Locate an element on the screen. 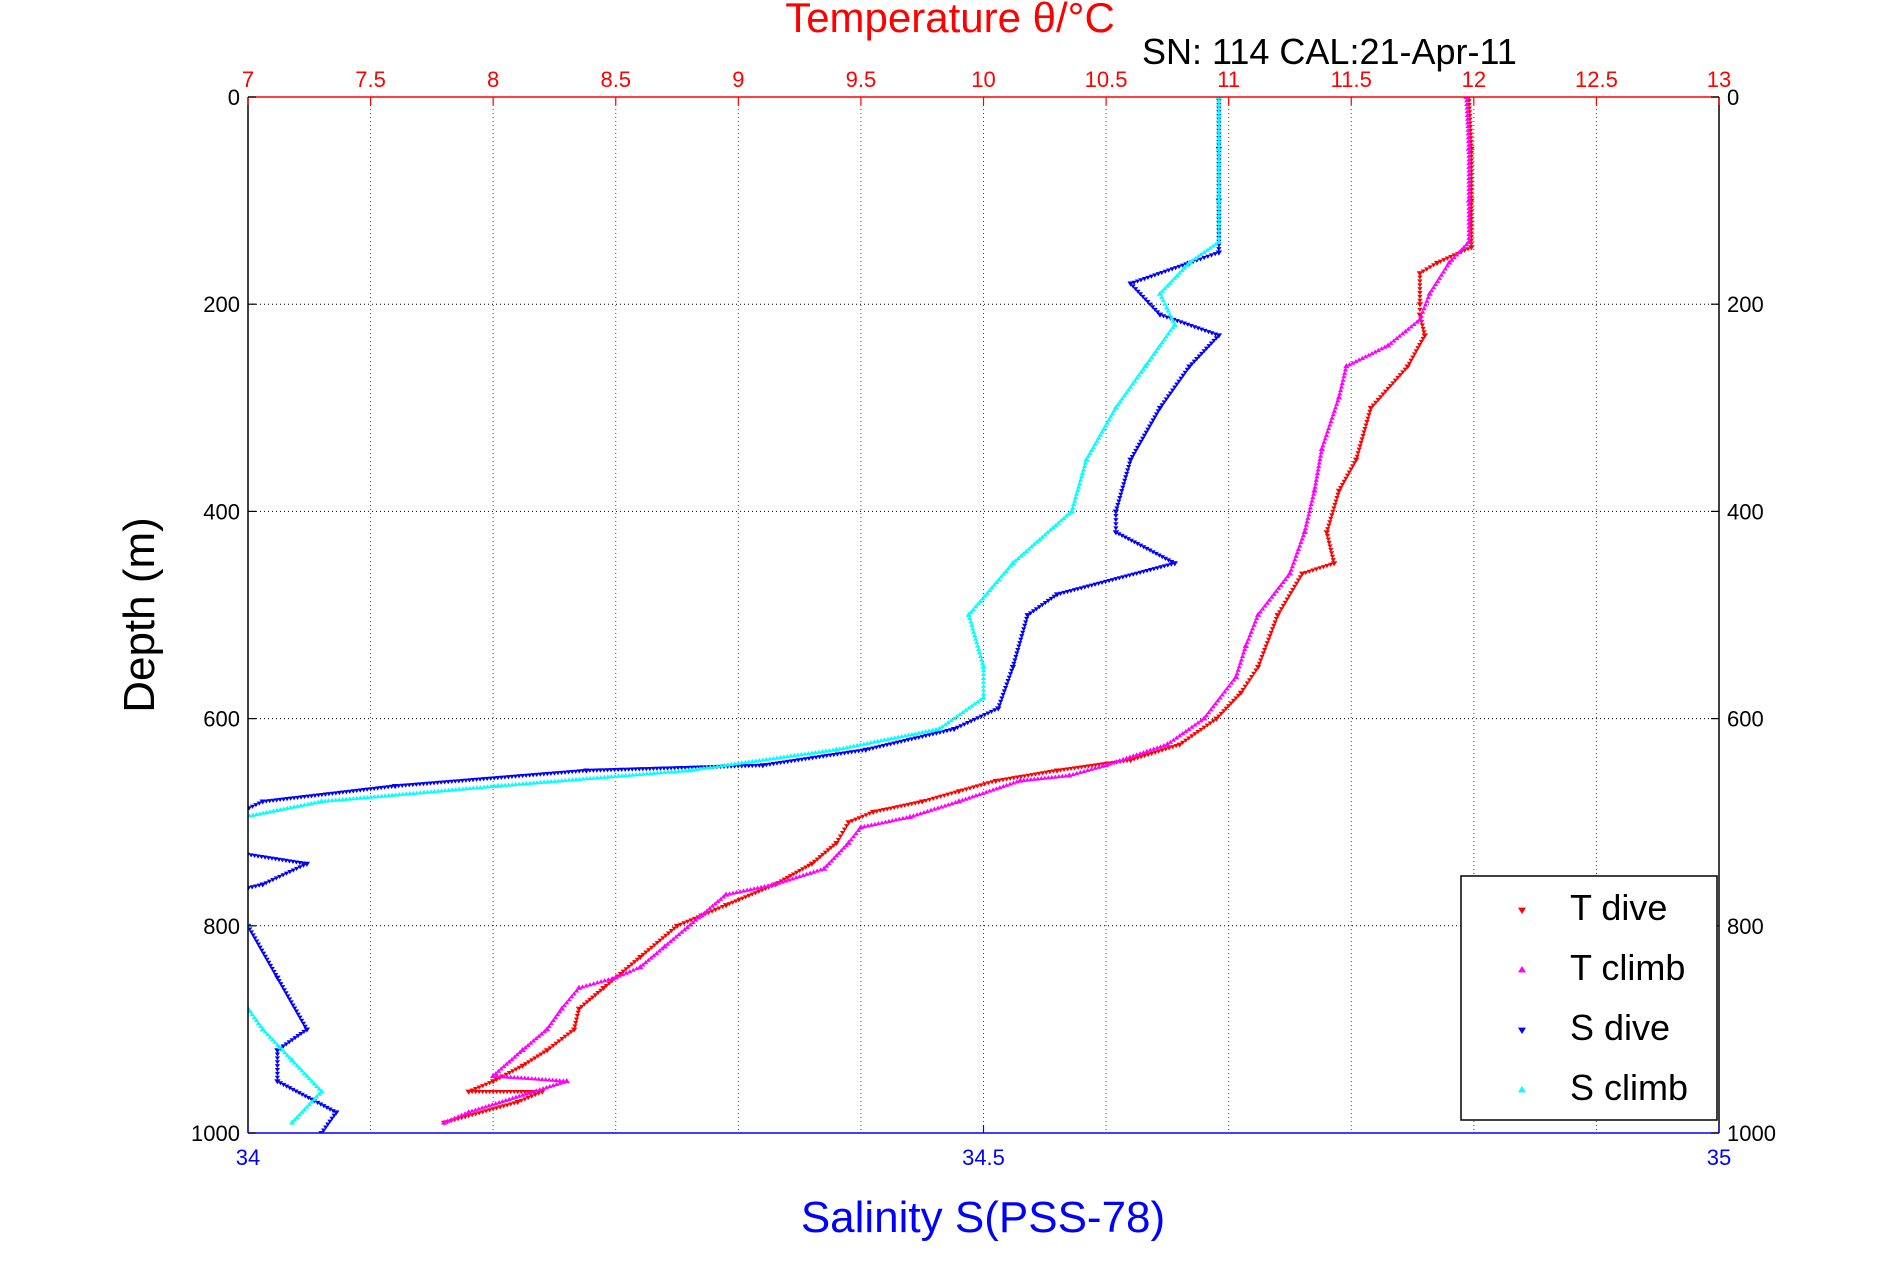 The width and height of the screenshot is (1891, 1262). depth-tick-label-right: 400 is located at coordinates (1745, 511).